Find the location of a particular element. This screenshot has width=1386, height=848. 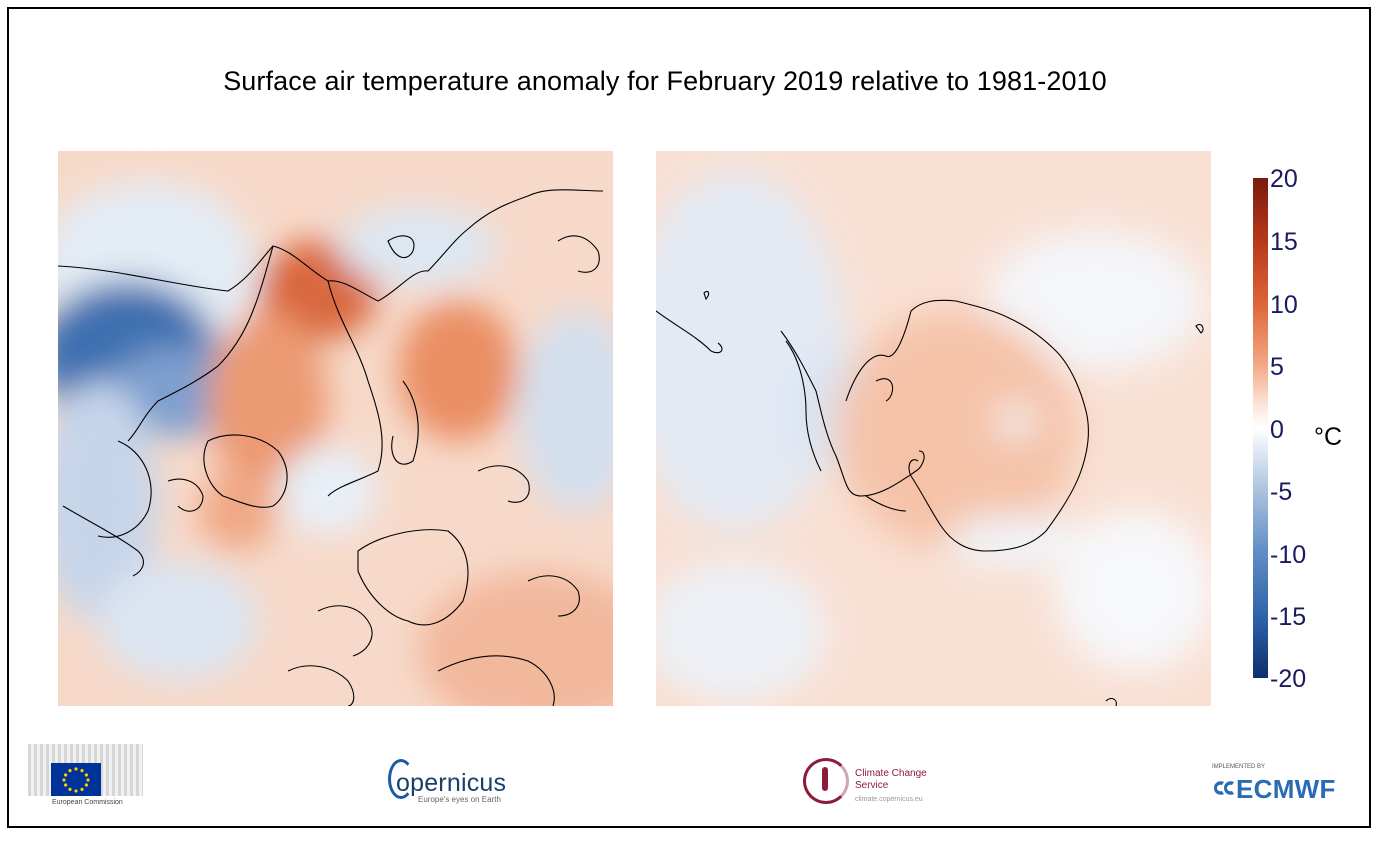

warm-anomaly-sw is located at coordinates (238, 511).